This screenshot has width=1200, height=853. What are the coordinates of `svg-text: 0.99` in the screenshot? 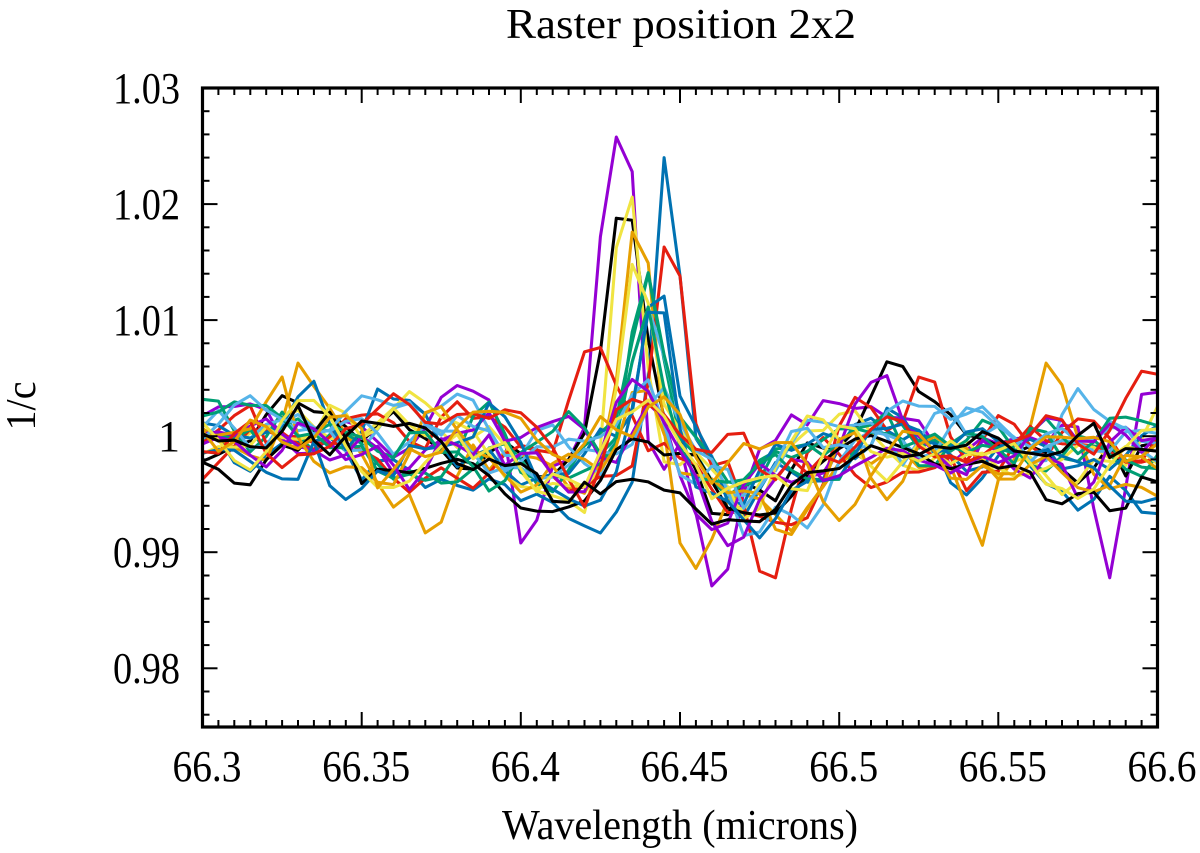 It's located at (146, 552).